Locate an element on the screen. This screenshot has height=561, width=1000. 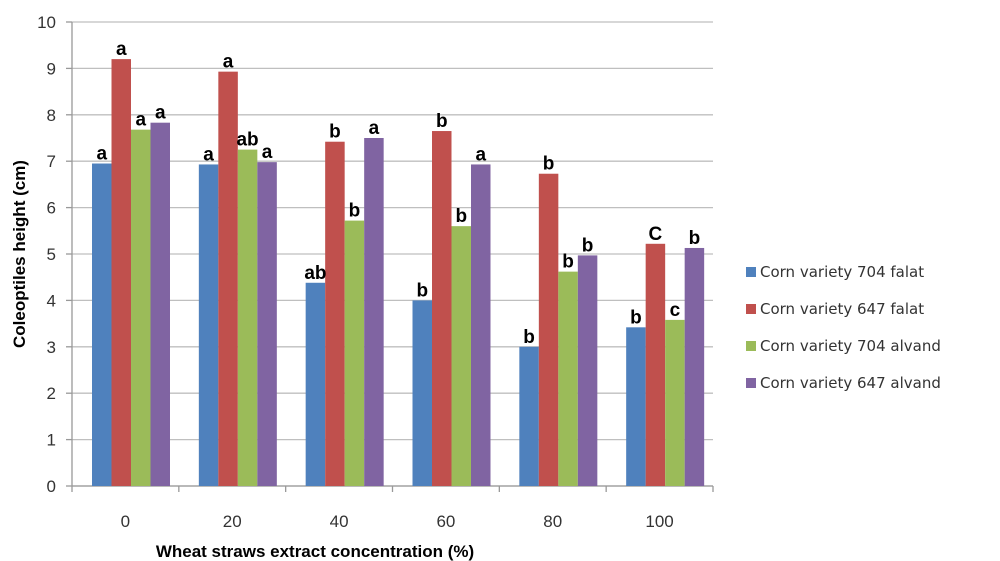
y-tick-label: 10 is located at coordinates (46, 22).